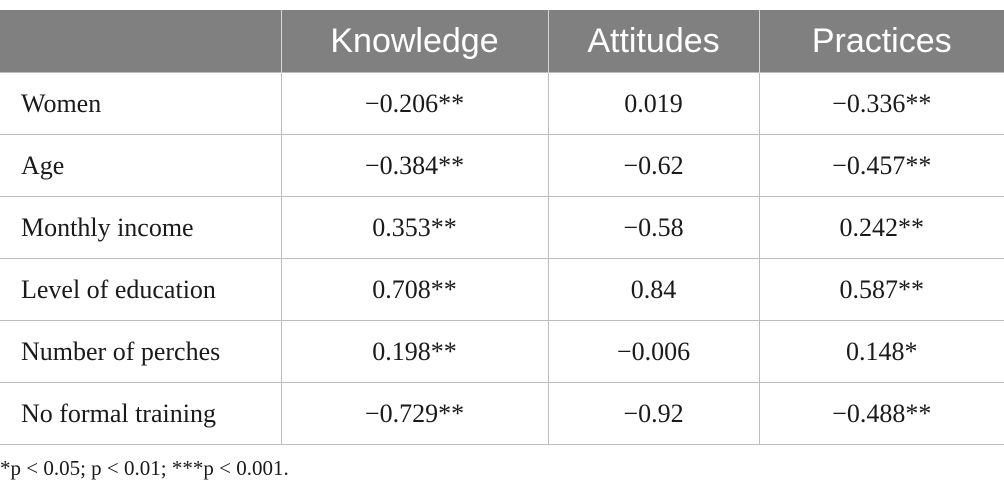 The width and height of the screenshot is (1004, 500). I want to click on practices-value: −0.336**, so click(881, 103).